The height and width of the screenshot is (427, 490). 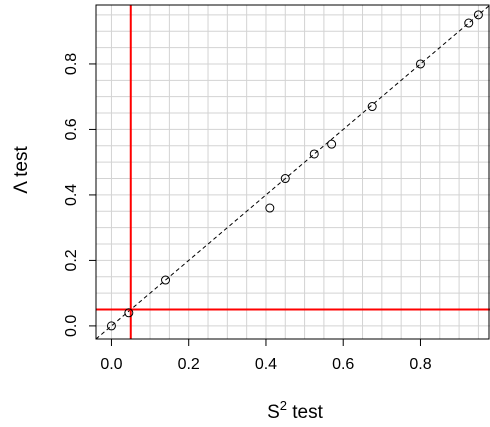 What do you see at coordinates (343, 364) in the screenshot?
I see `x-tick-label: 0.6` at bounding box center [343, 364].